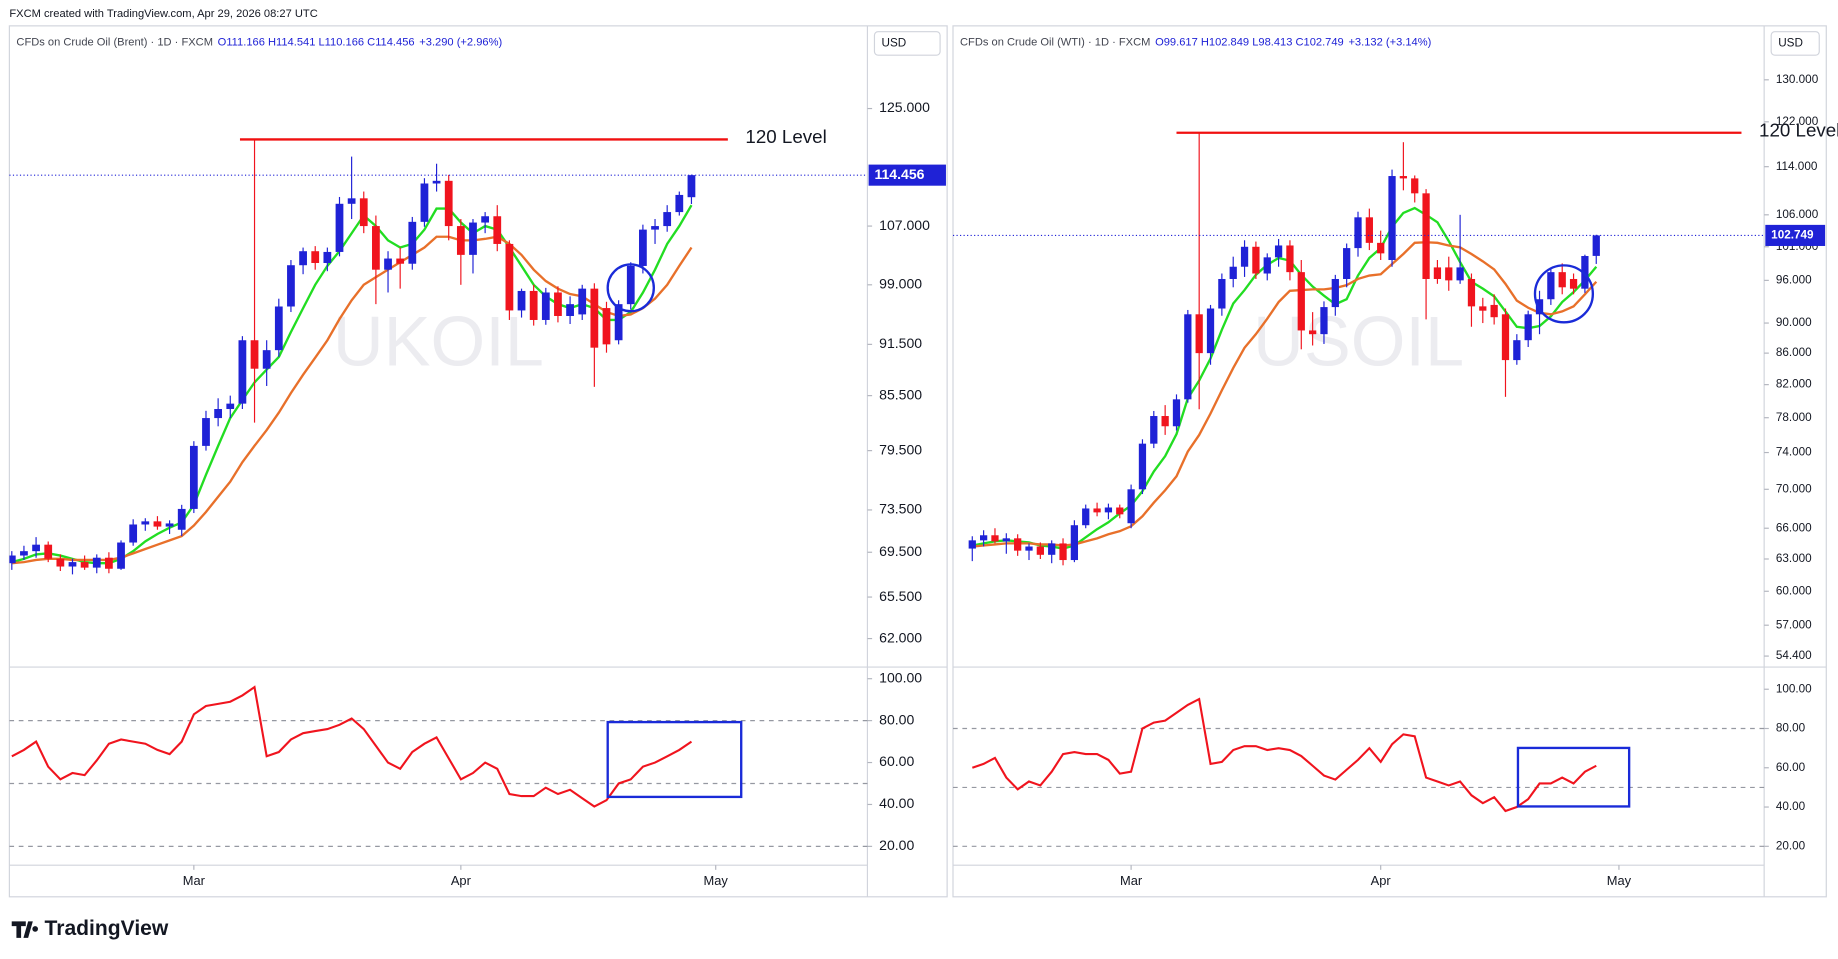 The height and width of the screenshot is (959, 1838). What do you see at coordinates (114, 42) in the screenshot?
I see `symbol-title: CFDs on Crude Oil (Brent) · 1D · FXCM` at bounding box center [114, 42].